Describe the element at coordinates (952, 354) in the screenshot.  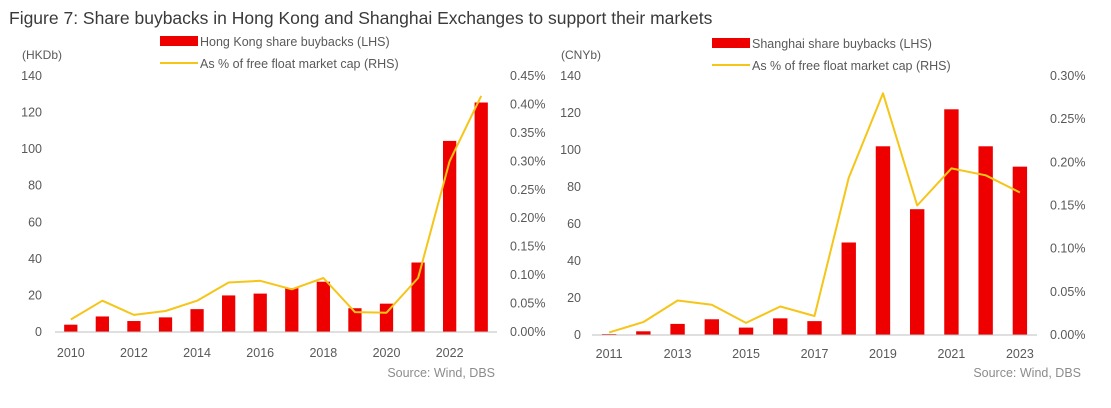
I see `sh-x-tick: 2021` at that location.